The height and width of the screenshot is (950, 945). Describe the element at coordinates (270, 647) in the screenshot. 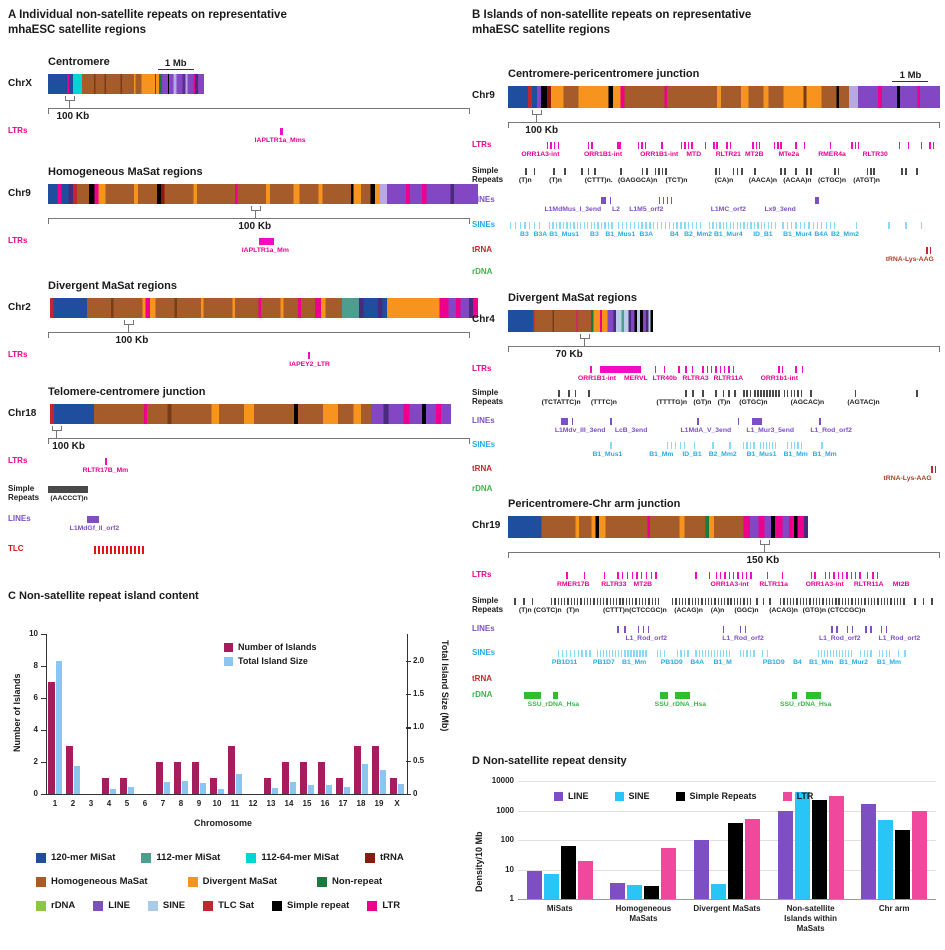

I see `chartC-legend-item: Number of Islands` at that location.